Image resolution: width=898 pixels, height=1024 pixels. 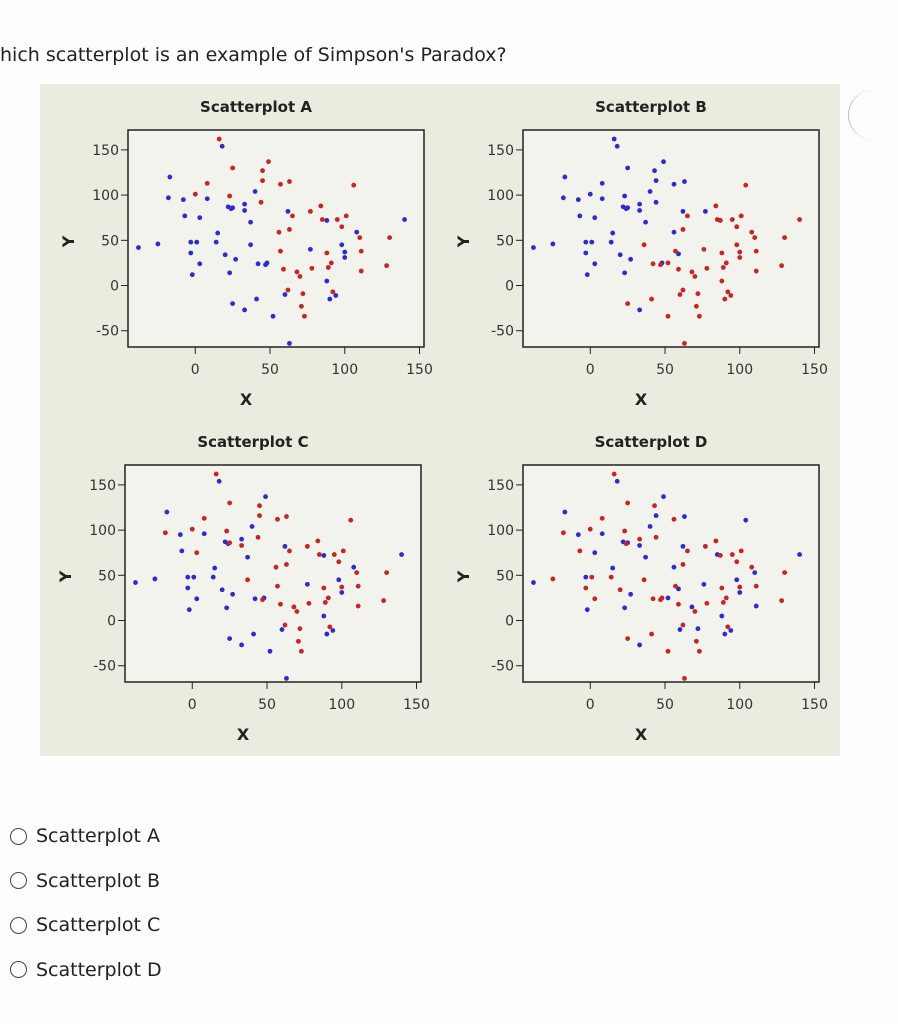 What do you see at coordinates (243, 588) in the screenshot?
I see `scatterplot-c: Scatterplot C 150 100 50 0 -50 0 50 100 150 X Y` at bounding box center [243, 588].